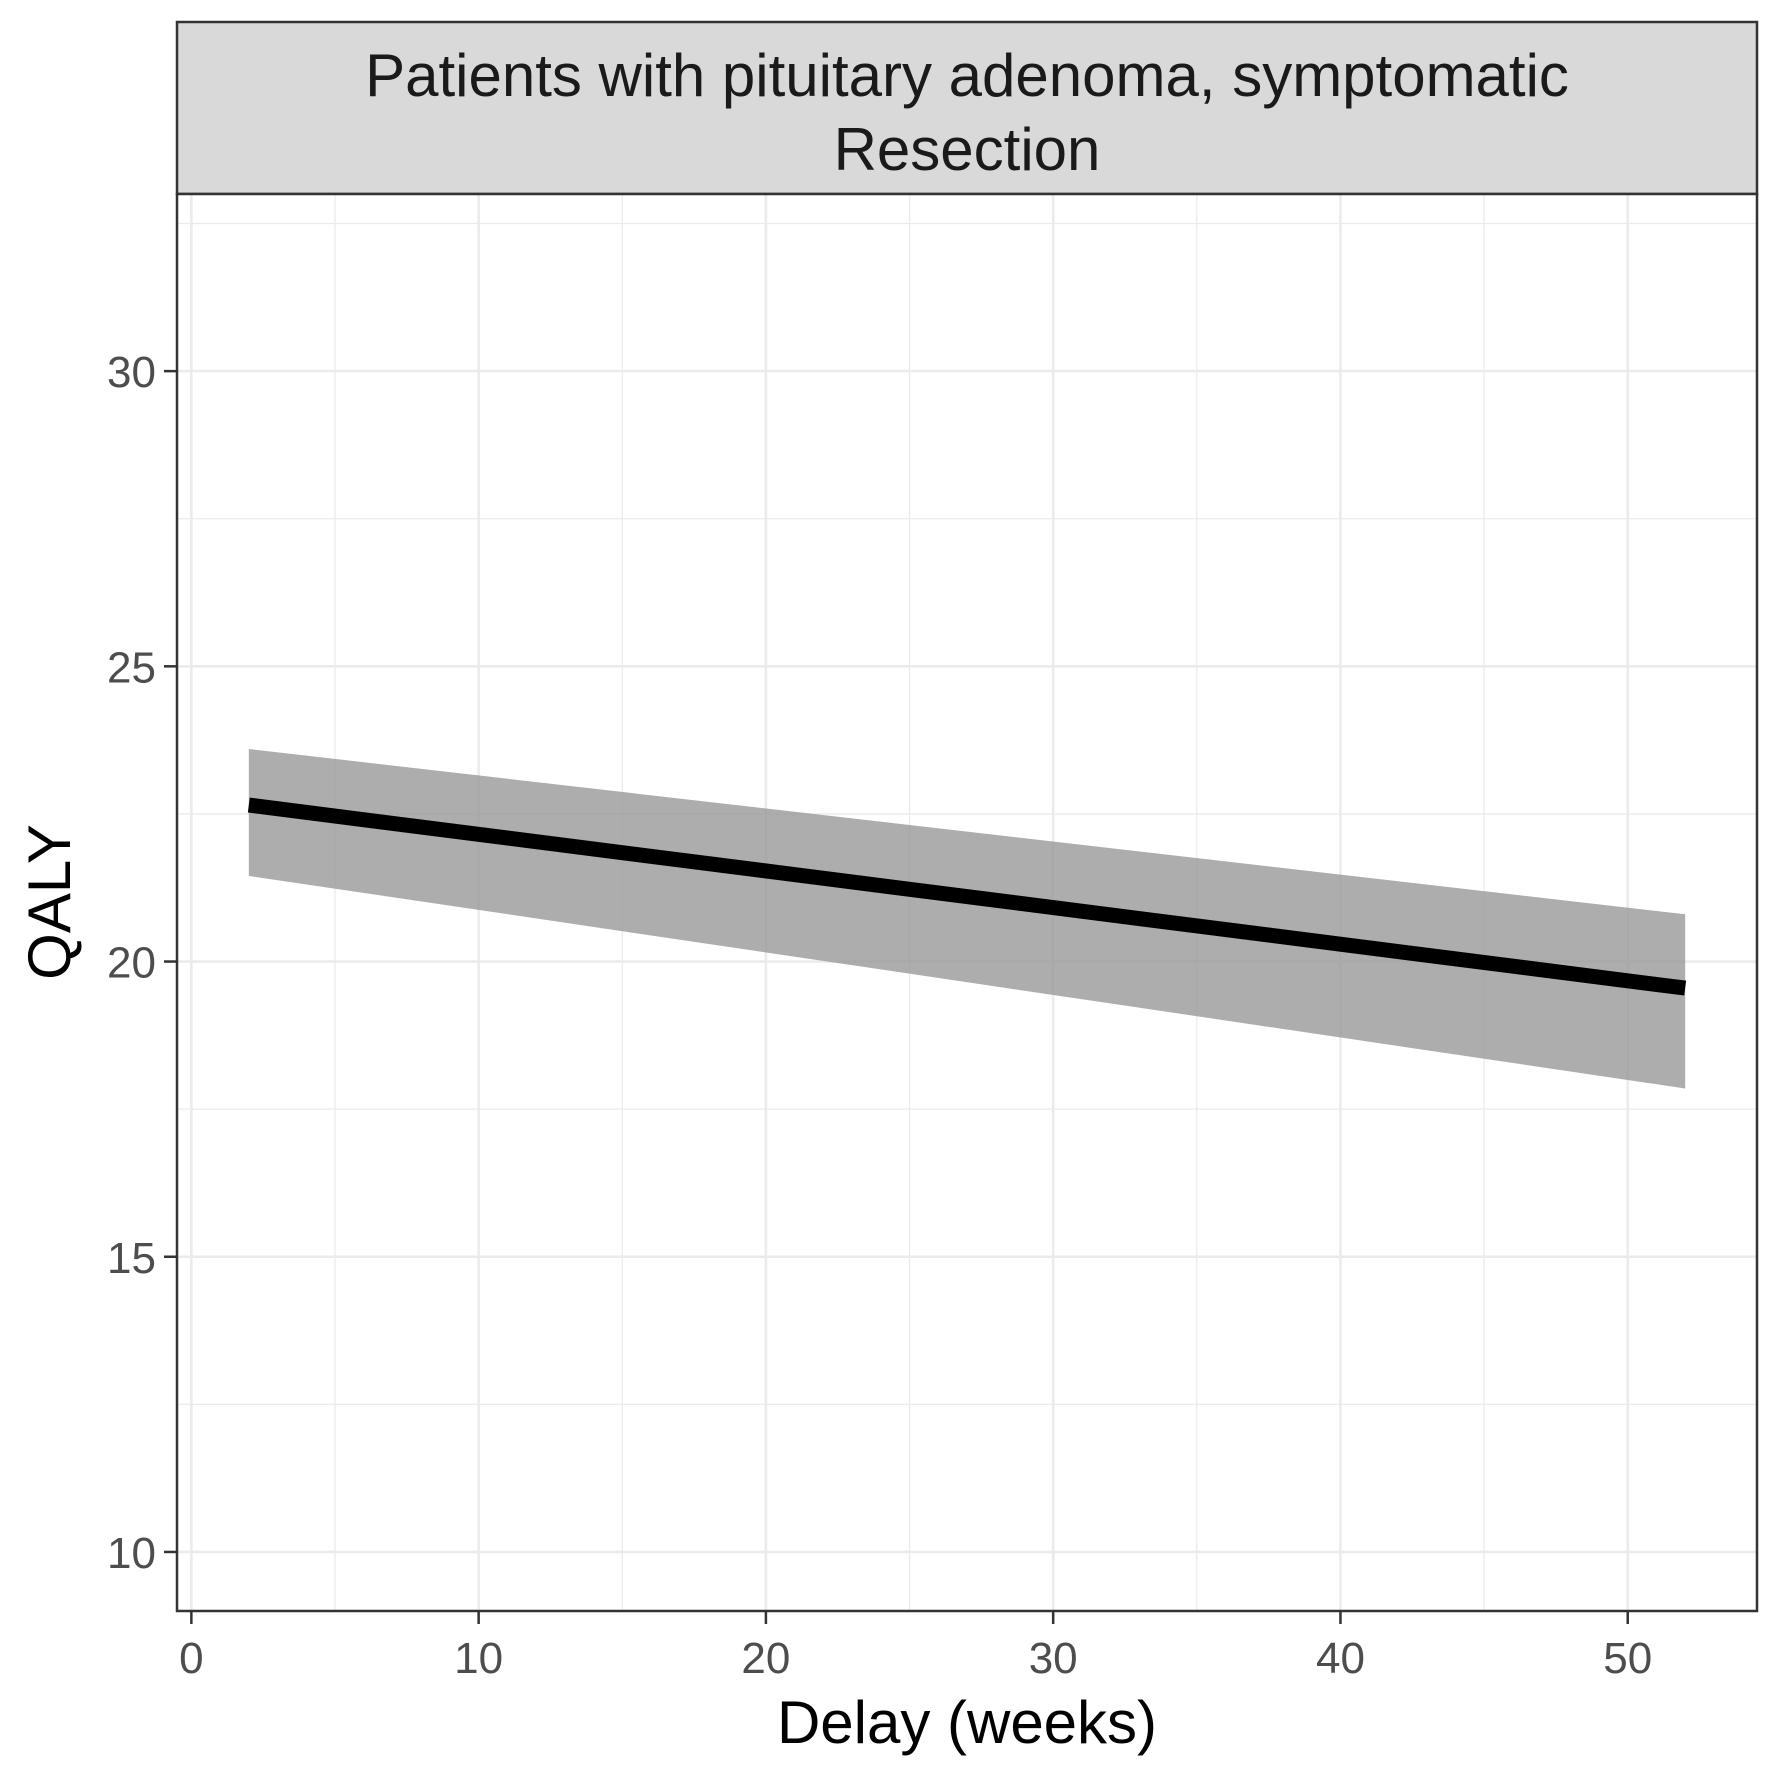 Image resolution: width=1771 pixels, height=1771 pixels. What do you see at coordinates (1627, 1658) in the screenshot?
I see `x-tick-label: 50` at bounding box center [1627, 1658].